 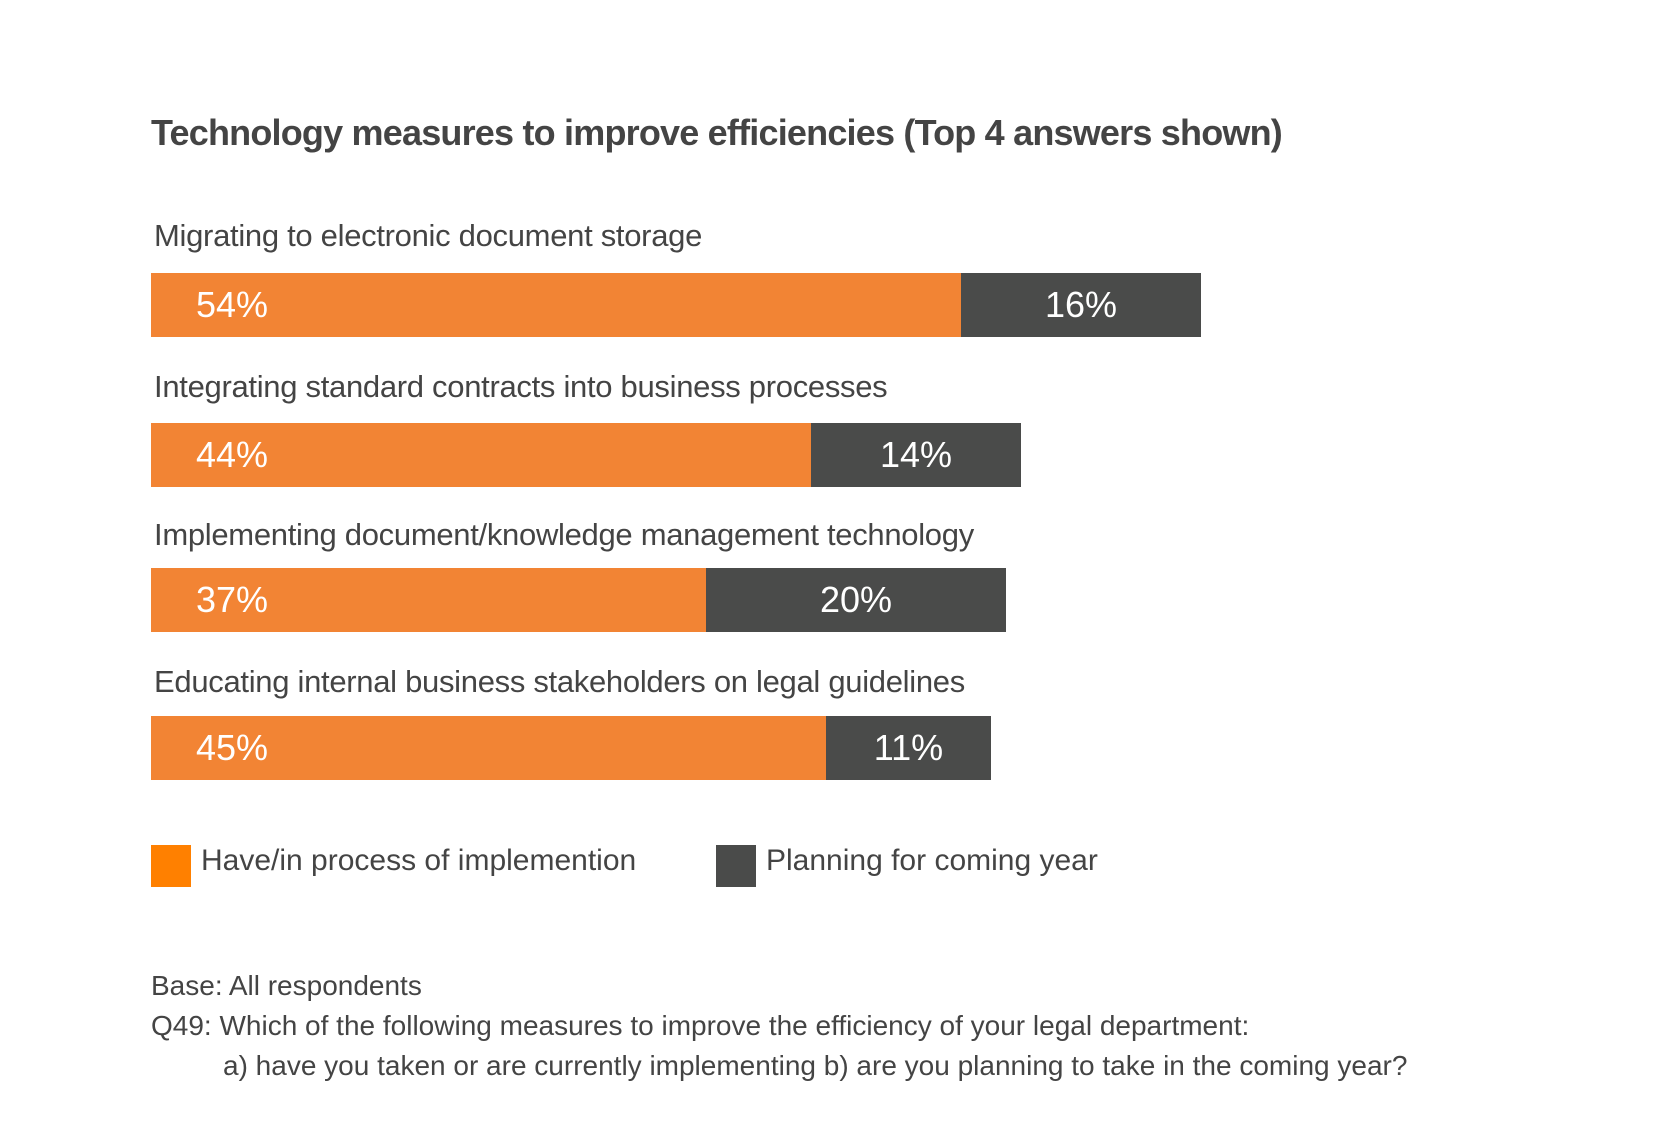 What do you see at coordinates (428, 235) in the screenshot?
I see `category-label: Migrating to electronic document storage` at bounding box center [428, 235].